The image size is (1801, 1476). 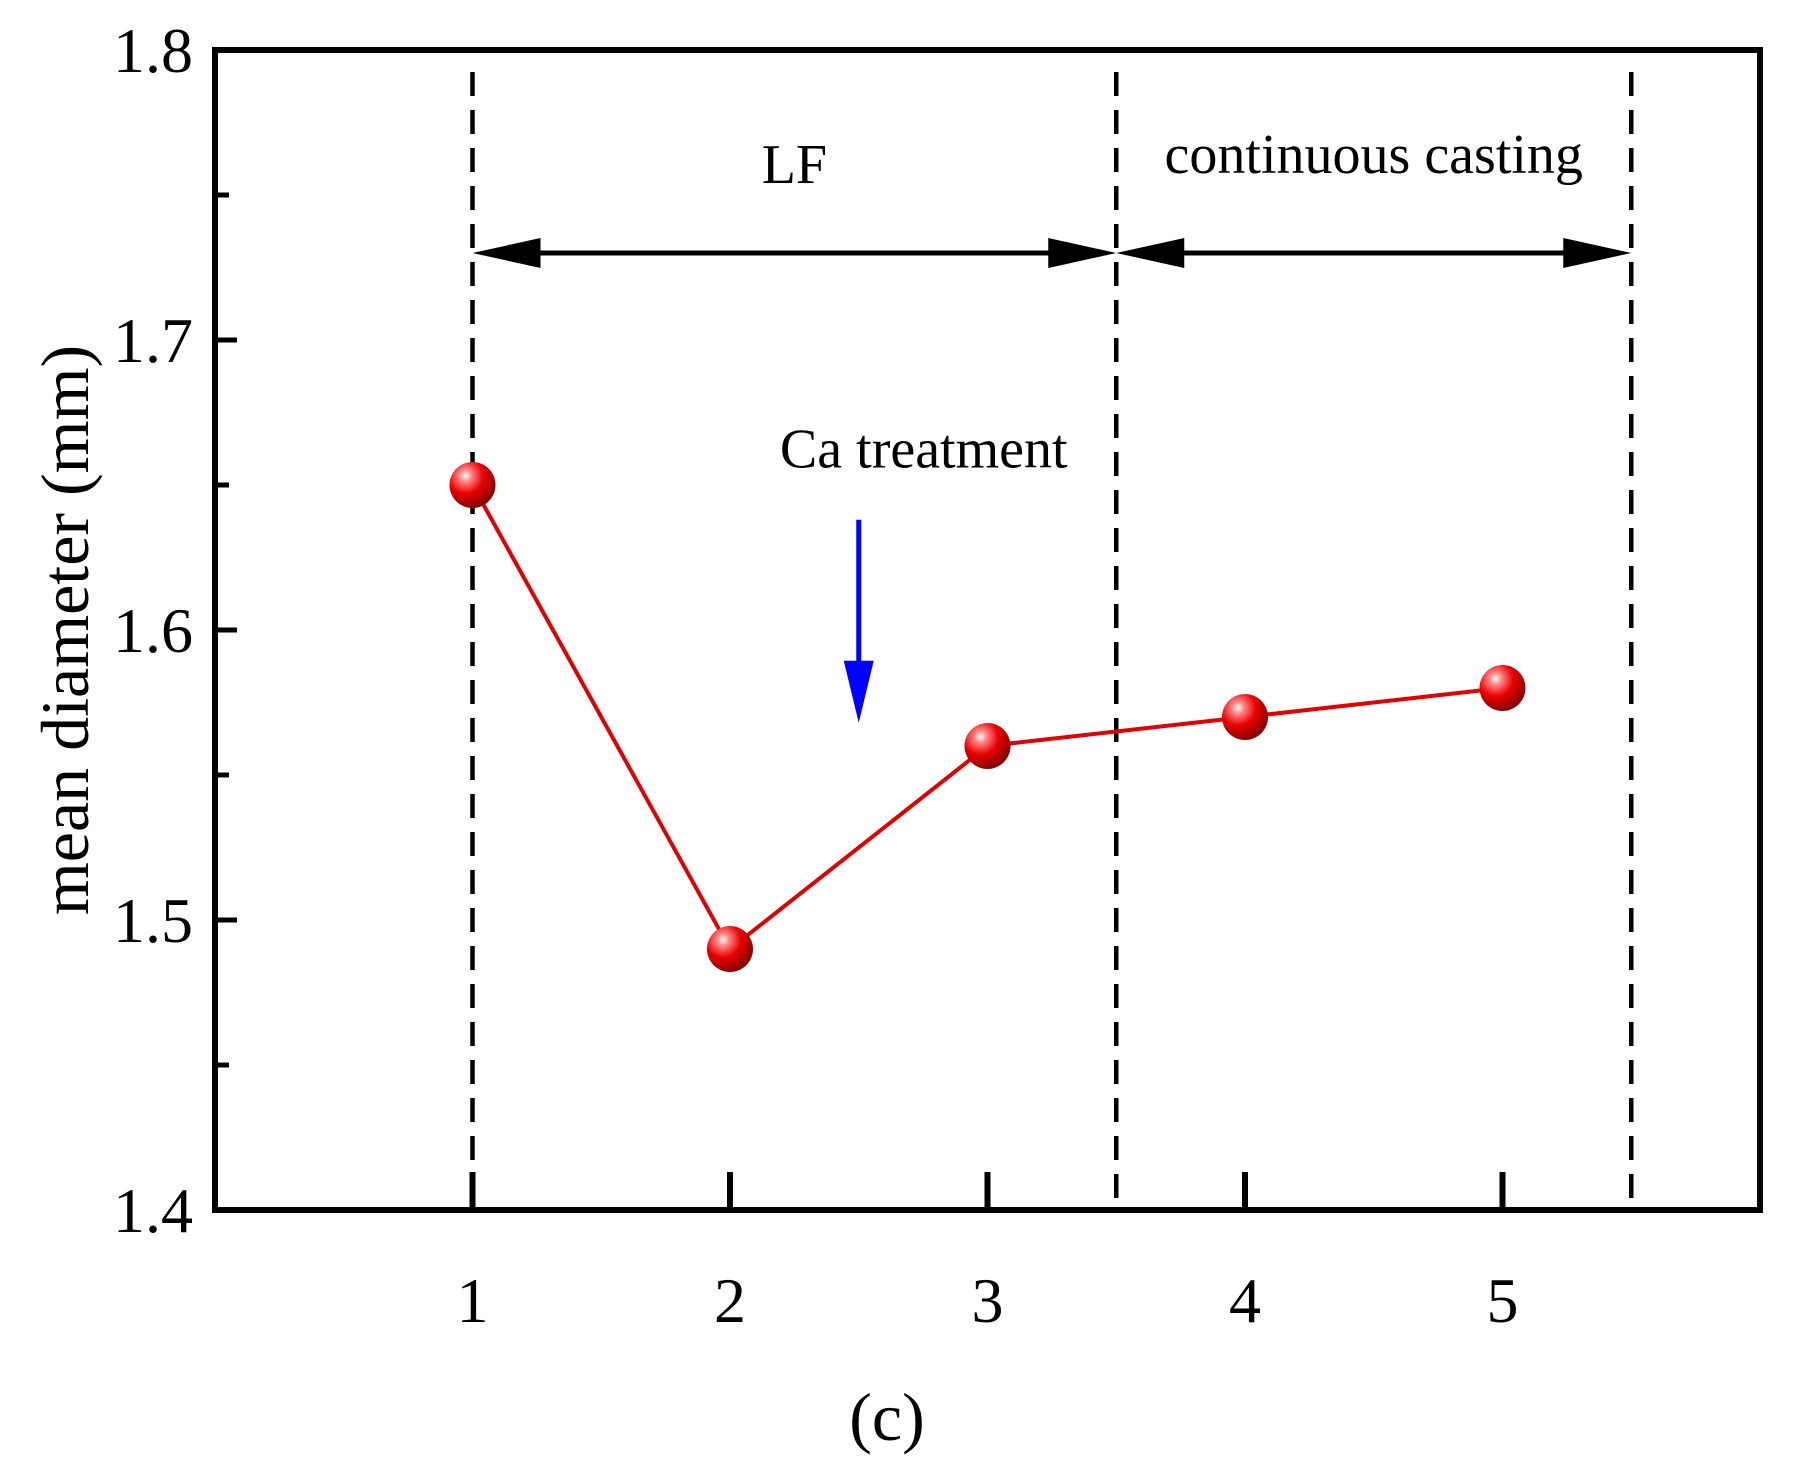 I want to click on y-tick-label: 1.6, so click(x=153, y=630).